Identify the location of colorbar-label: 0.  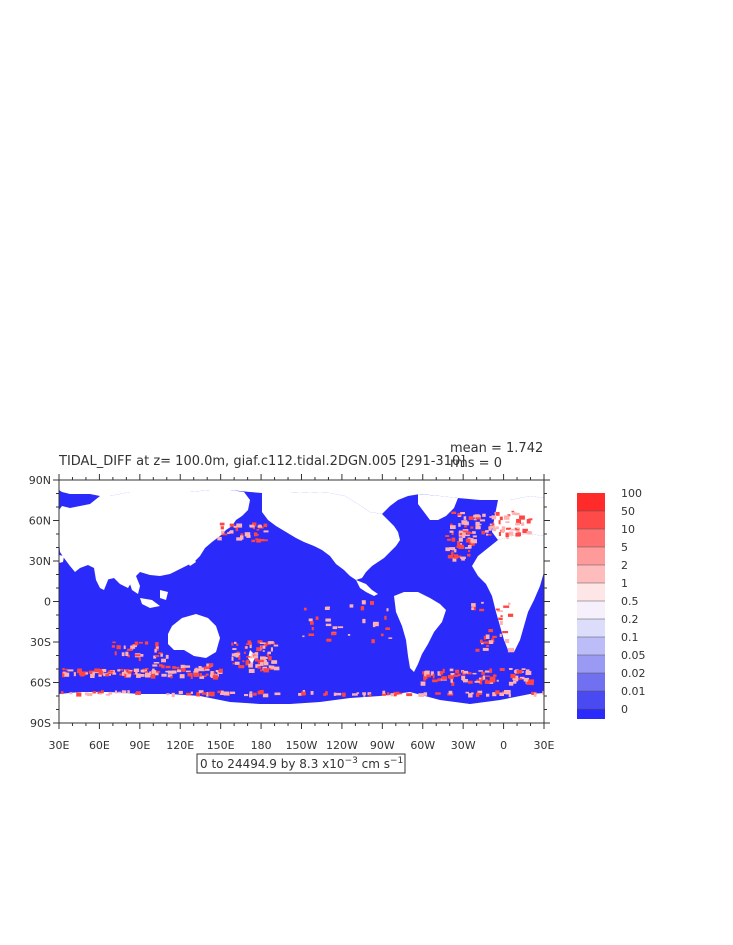
(624, 709).